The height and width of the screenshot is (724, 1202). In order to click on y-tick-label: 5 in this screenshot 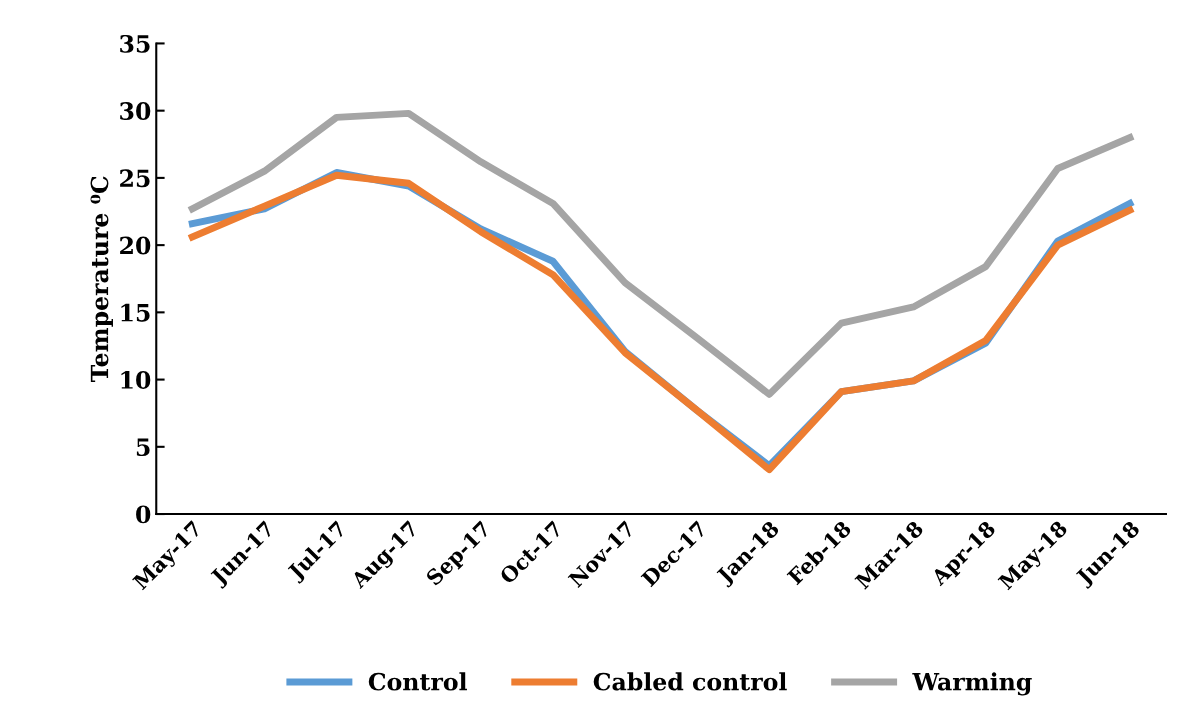, I will do `click(143, 447)`.